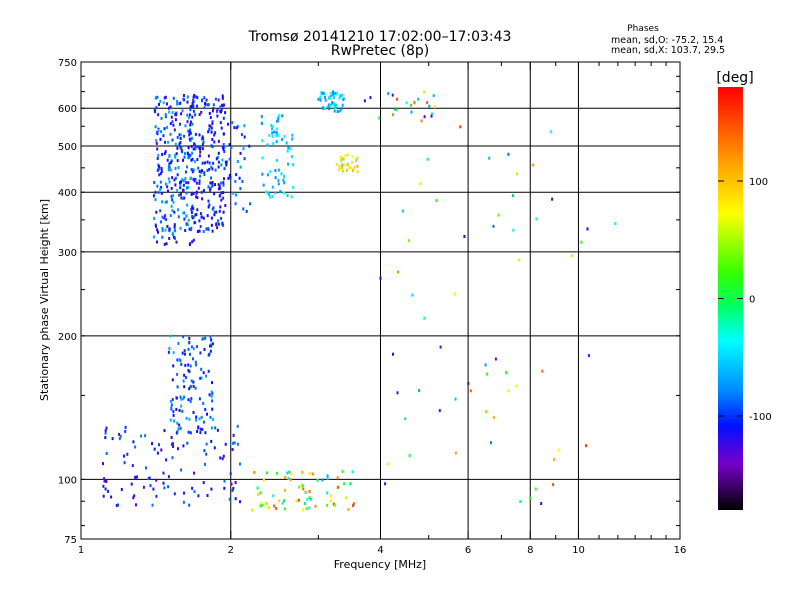  Describe the element at coordinates (758, 182) in the screenshot. I see `colorbar-tick-label: 100` at that location.